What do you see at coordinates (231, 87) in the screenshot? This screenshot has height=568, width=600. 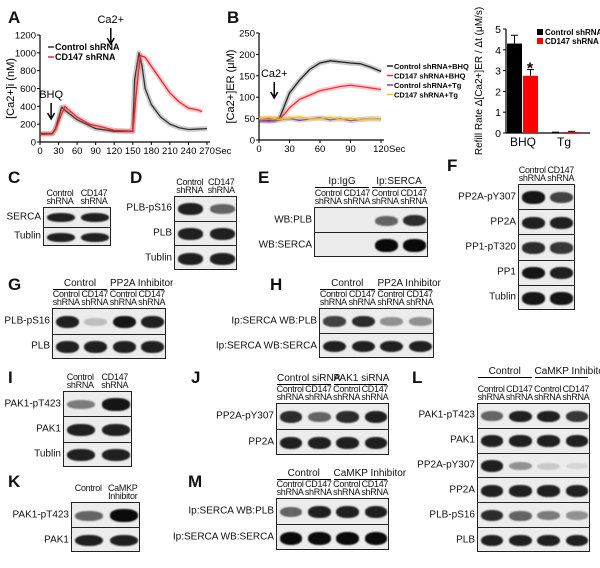 I see `y-axis-label: [Ca2+]ER (μM)` at bounding box center [231, 87].